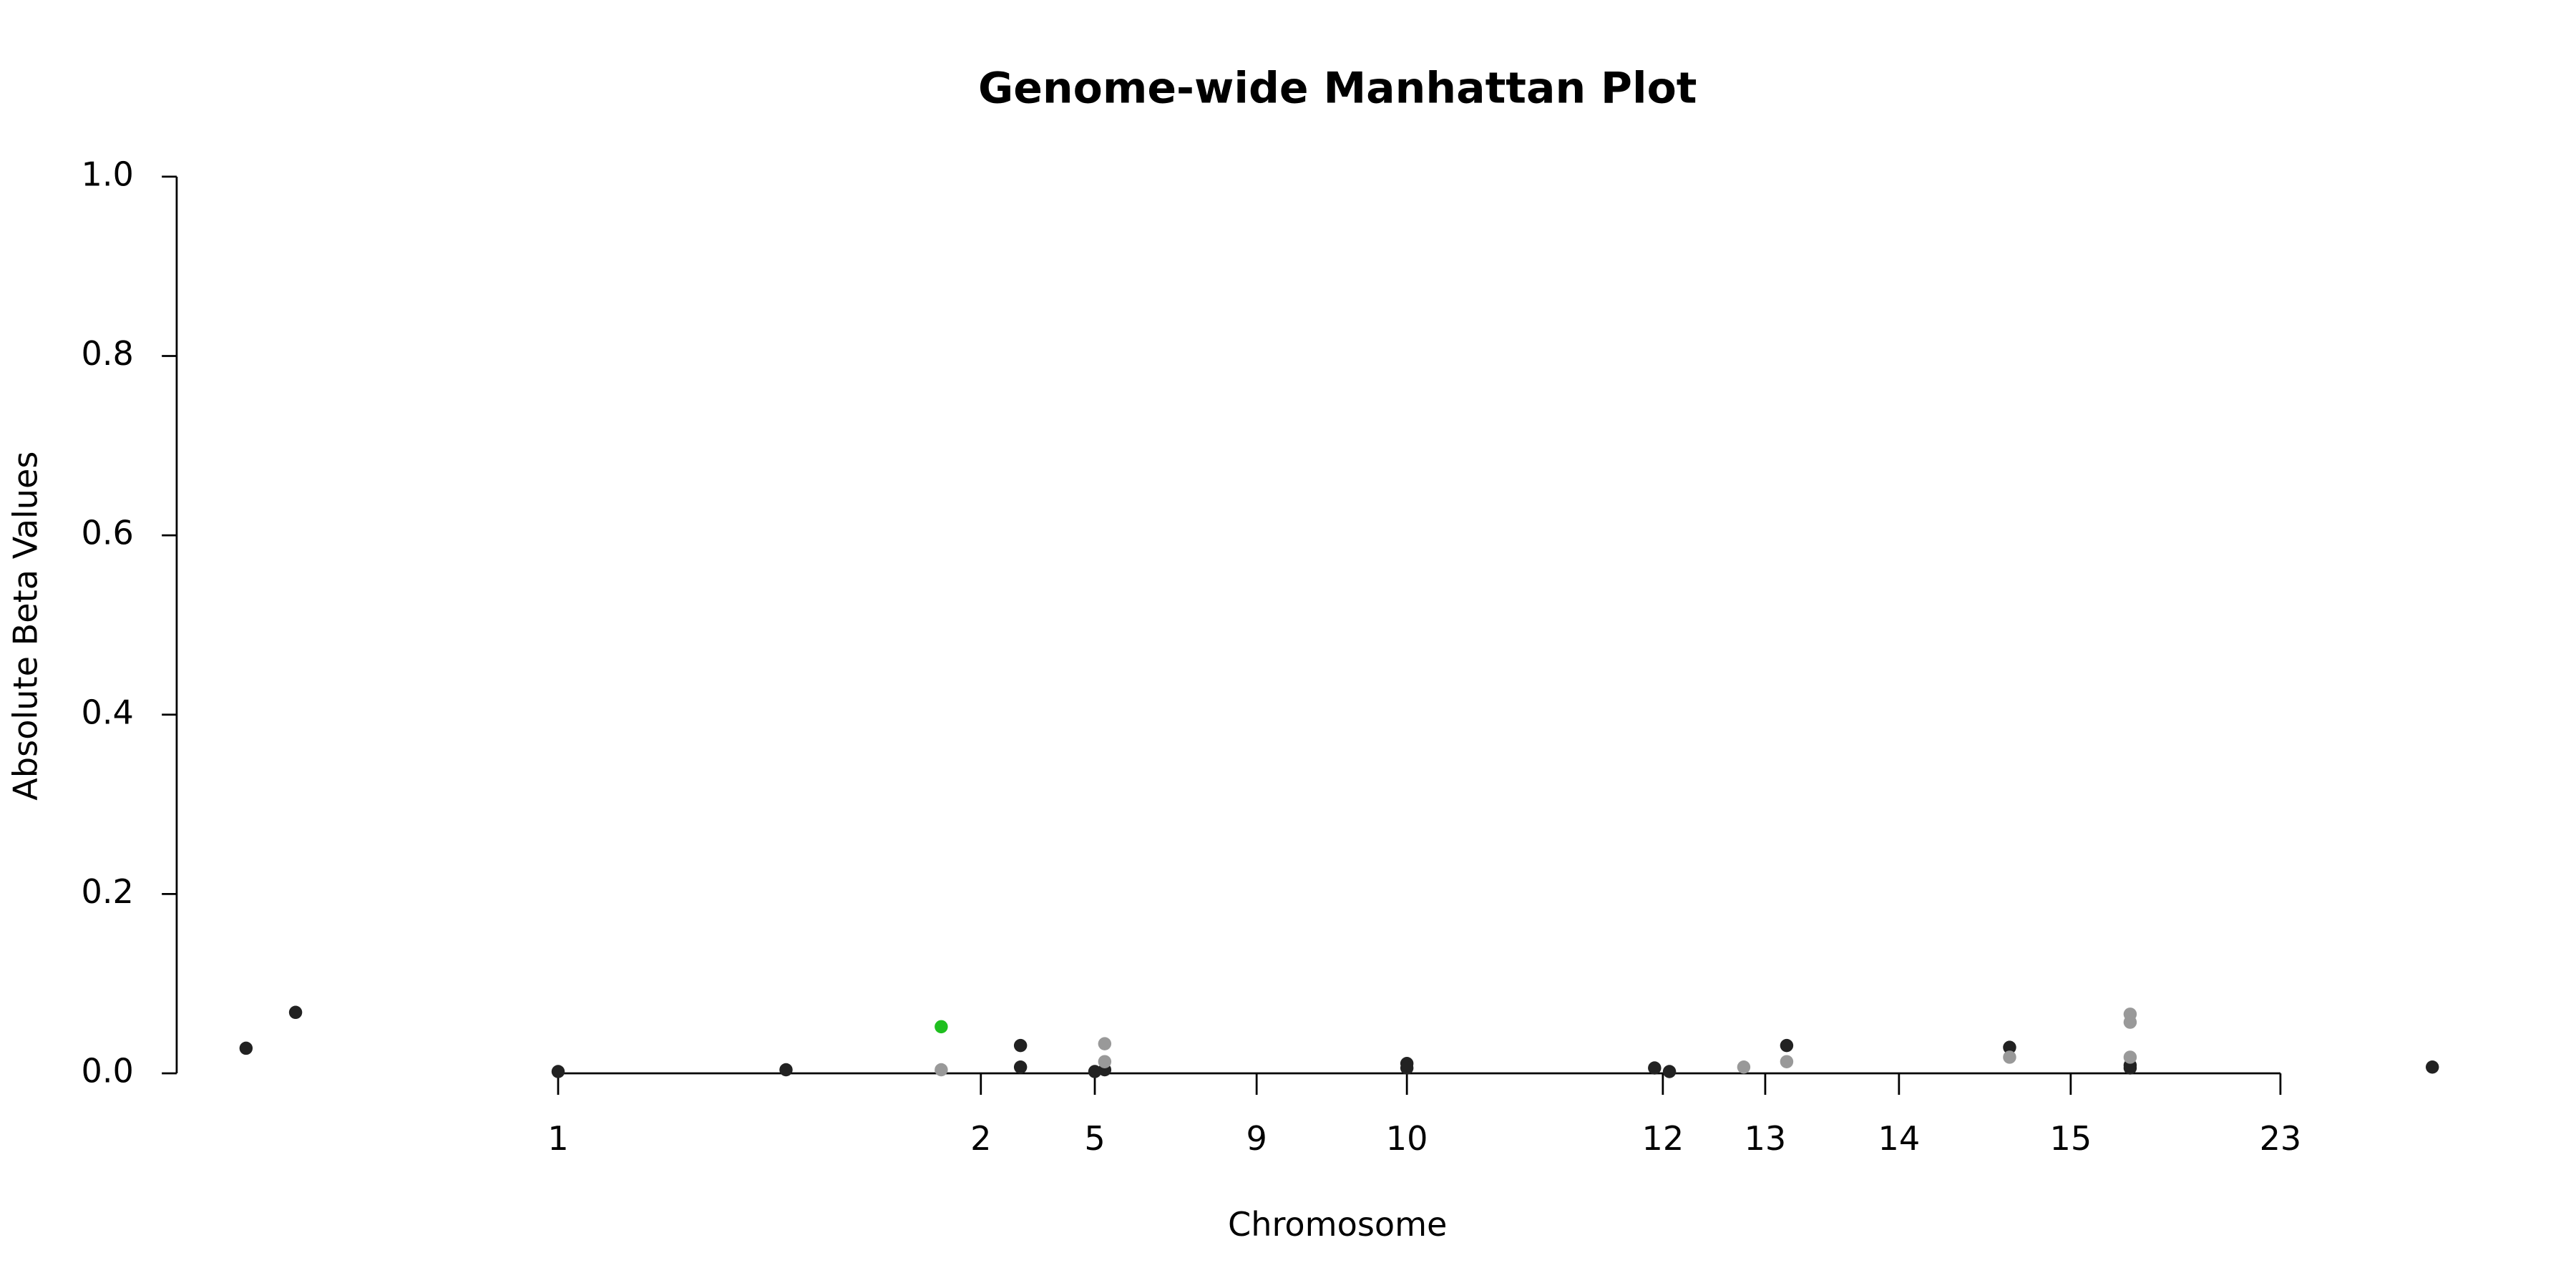 The width and height of the screenshot is (2576, 1288). What do you see at coordinates (108, 891) in the screenshot?
I see `y-tick-label: 0.2` at bounding box center [108, 891].